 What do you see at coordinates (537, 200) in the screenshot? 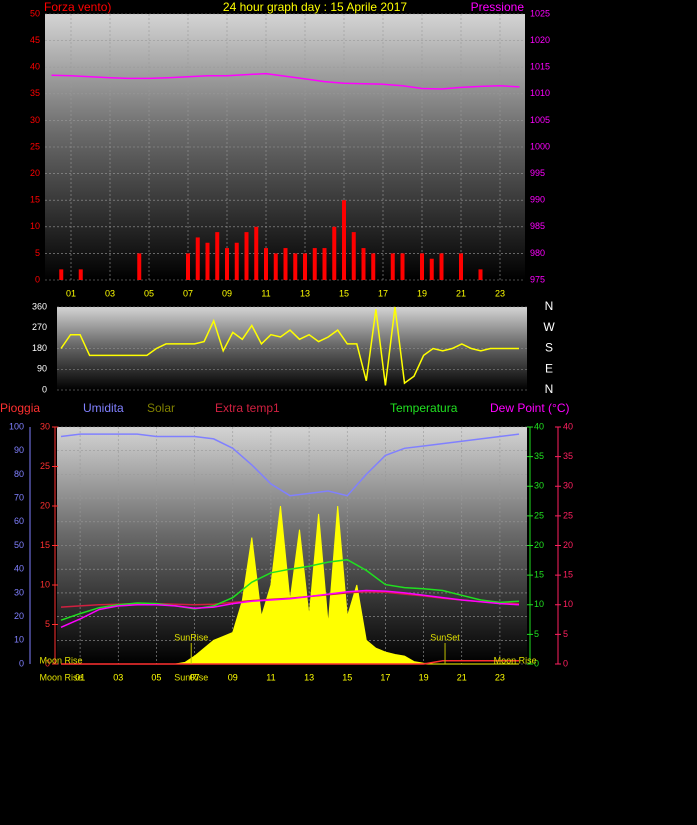
I see `y-tick-label: 990` at bounding box center [537, 200].